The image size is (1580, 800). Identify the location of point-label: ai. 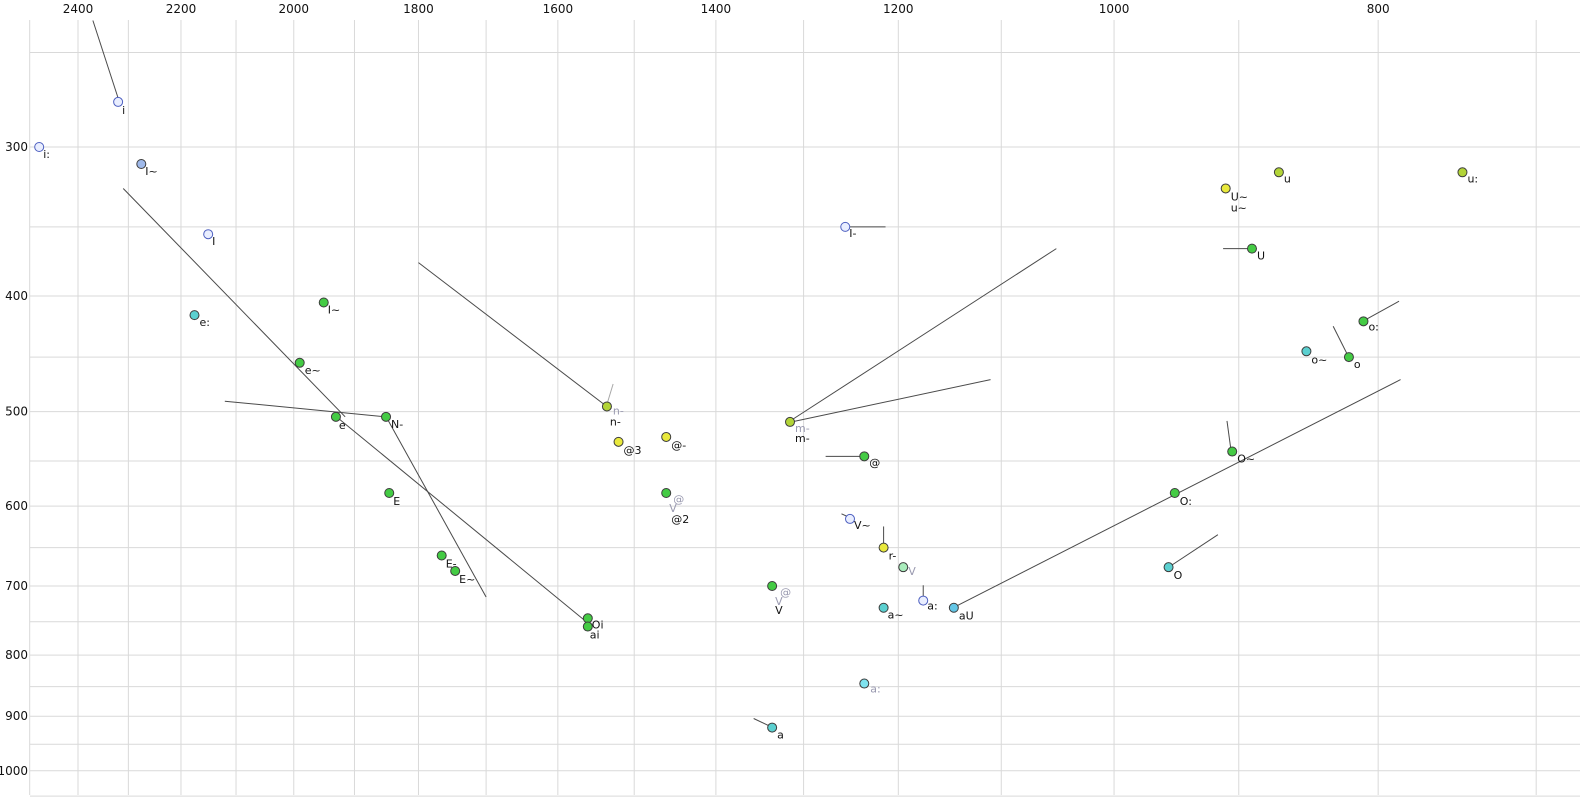
(595, 635).